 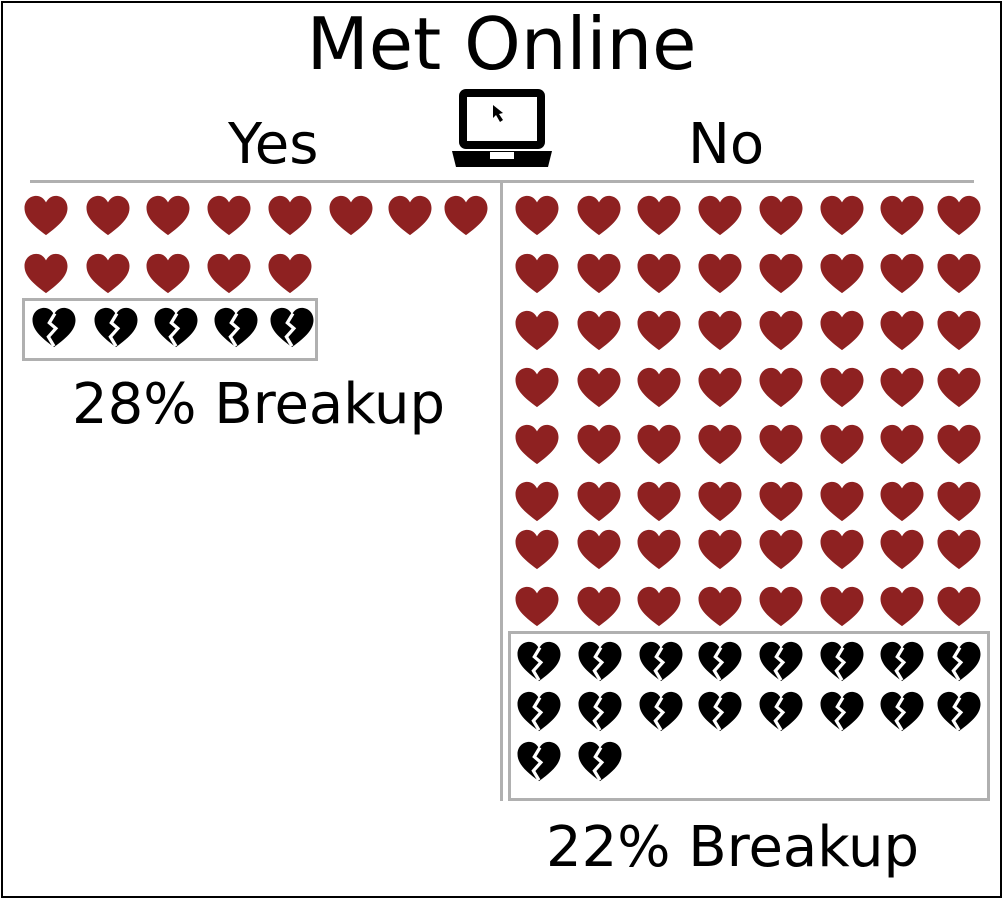 I want to click on breakup-label-yes: 28% Breakup, so click(x=258, y=404).